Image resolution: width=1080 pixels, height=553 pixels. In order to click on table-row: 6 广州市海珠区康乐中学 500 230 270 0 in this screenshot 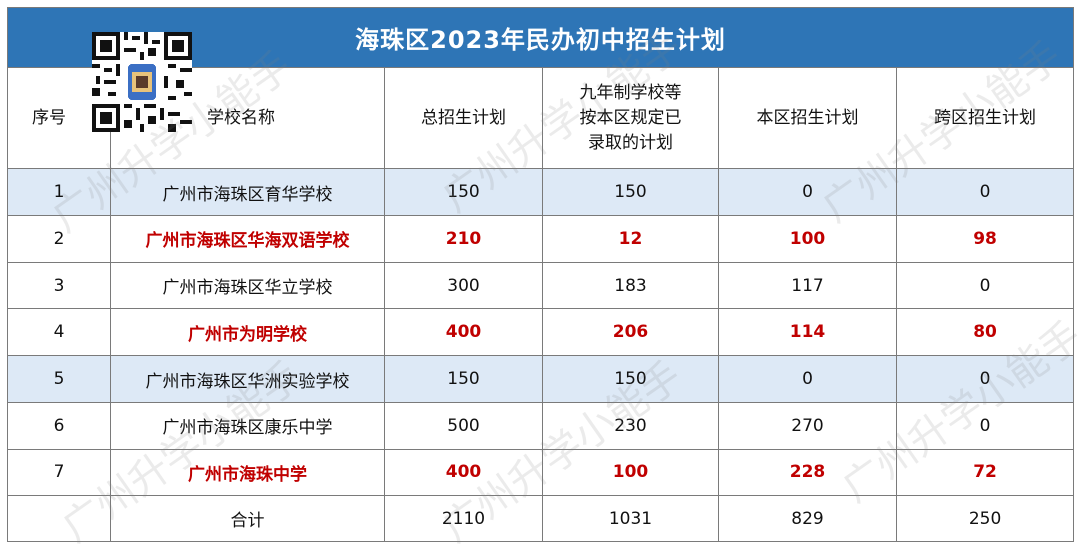, I will do `click(541, 425)`.